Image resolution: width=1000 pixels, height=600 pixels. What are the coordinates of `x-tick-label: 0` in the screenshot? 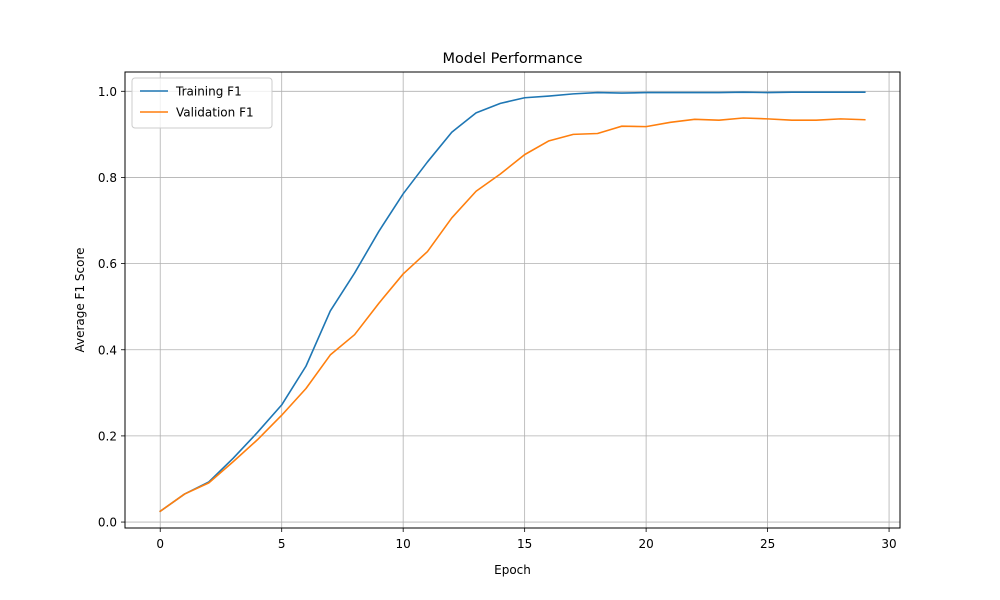 It's located at (160, 544).